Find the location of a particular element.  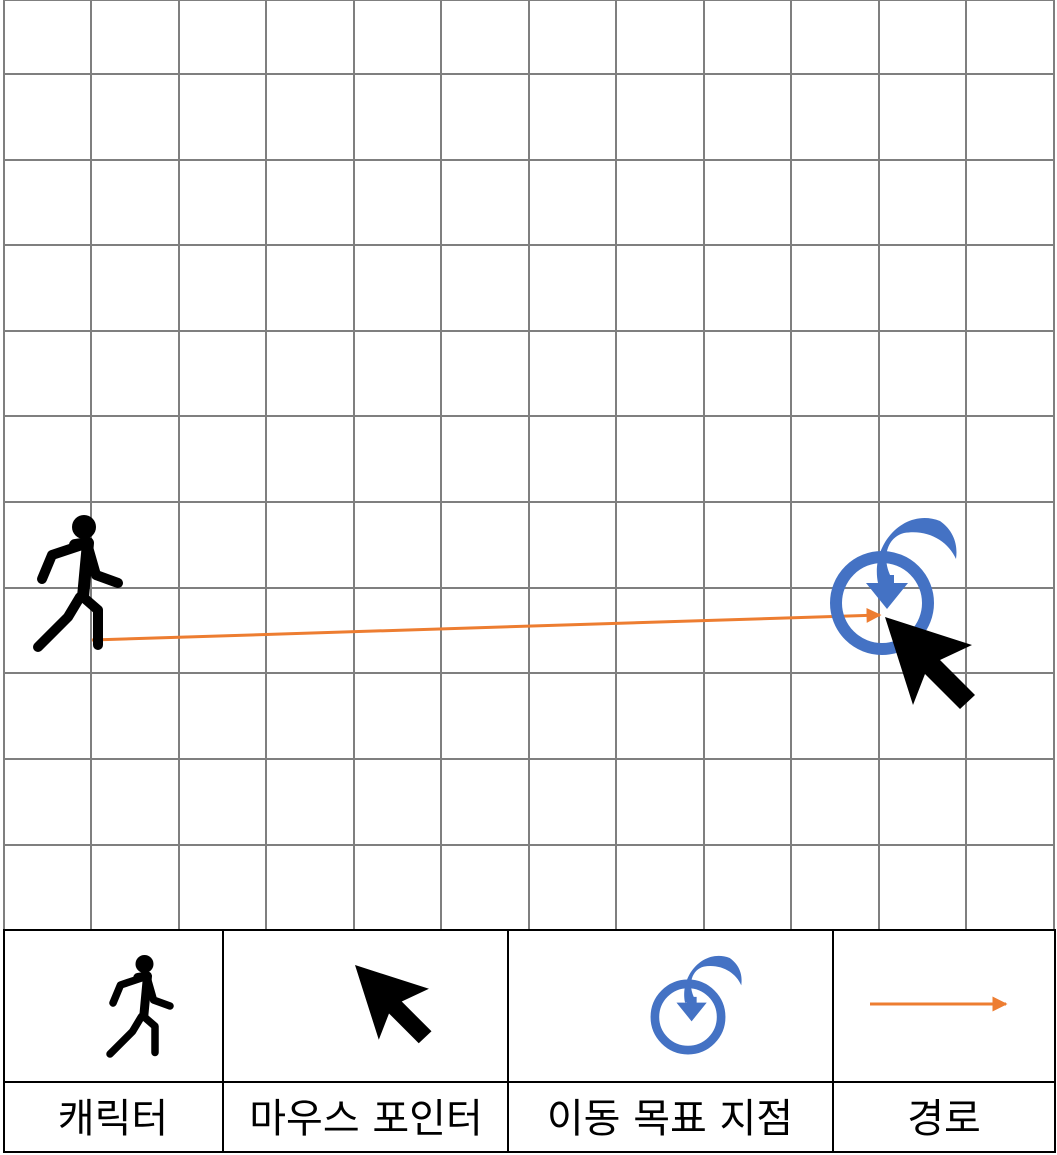

path-line is located at coordinates (486, 624).